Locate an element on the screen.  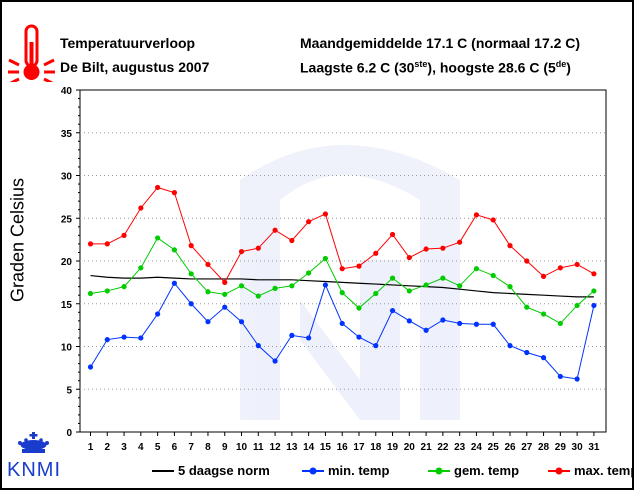
chart-subtitle: De Bilt, augustus 2007 is located at coordinates (135, 67).